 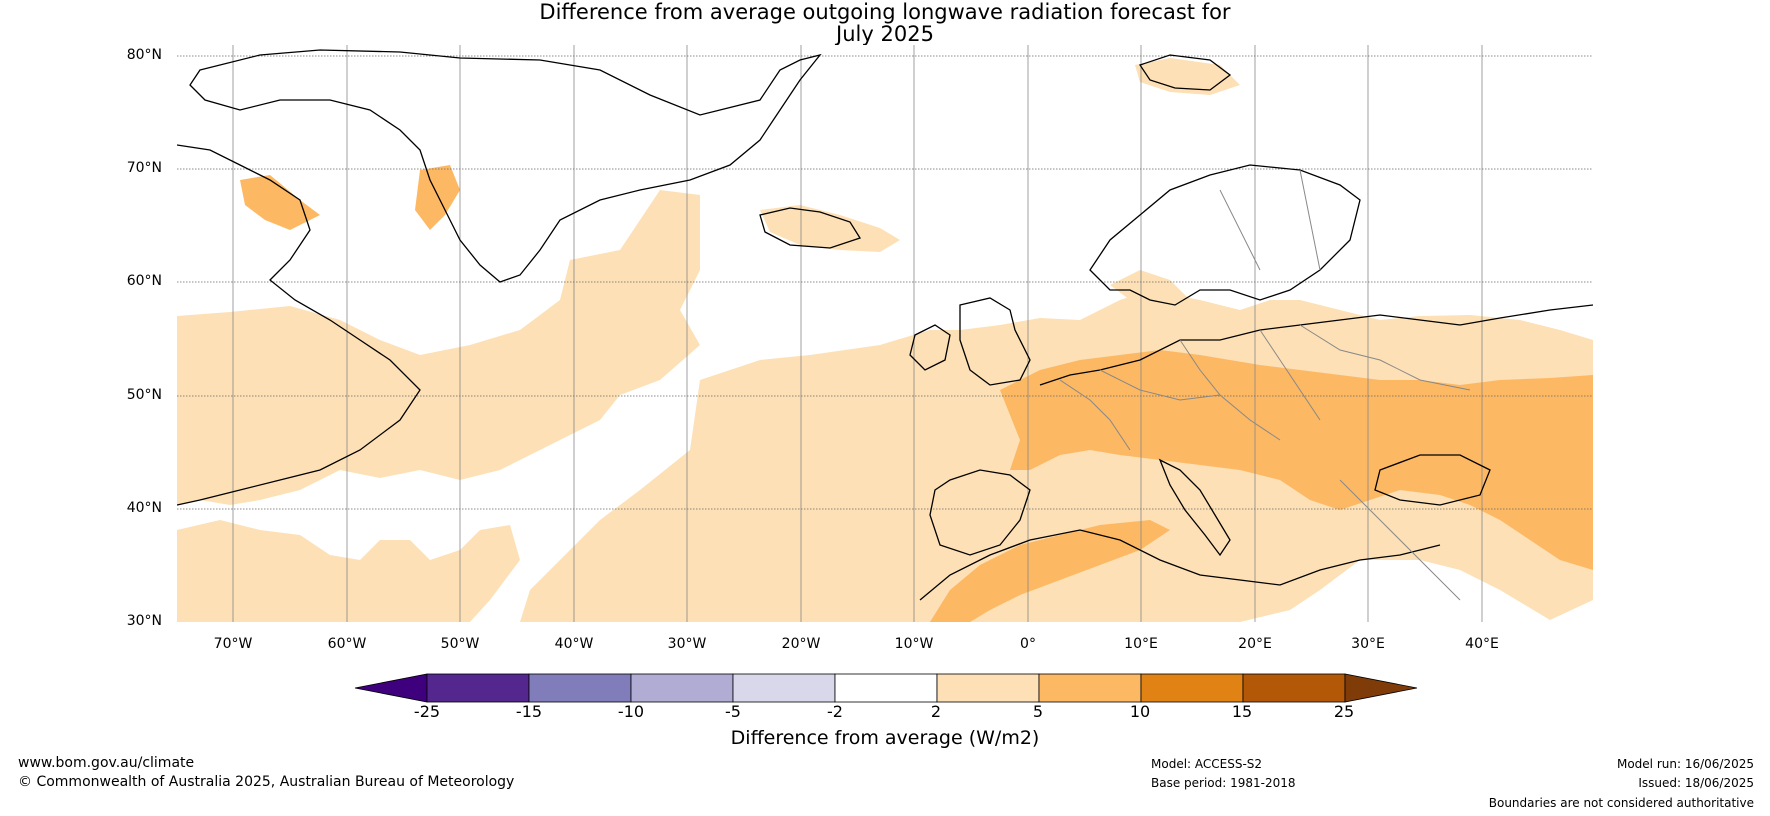 What do you see at coordinates (1368, 644) in the screenshot?
I see `lon-tick-30e: 30°E` at bounding box center [1368, 644].